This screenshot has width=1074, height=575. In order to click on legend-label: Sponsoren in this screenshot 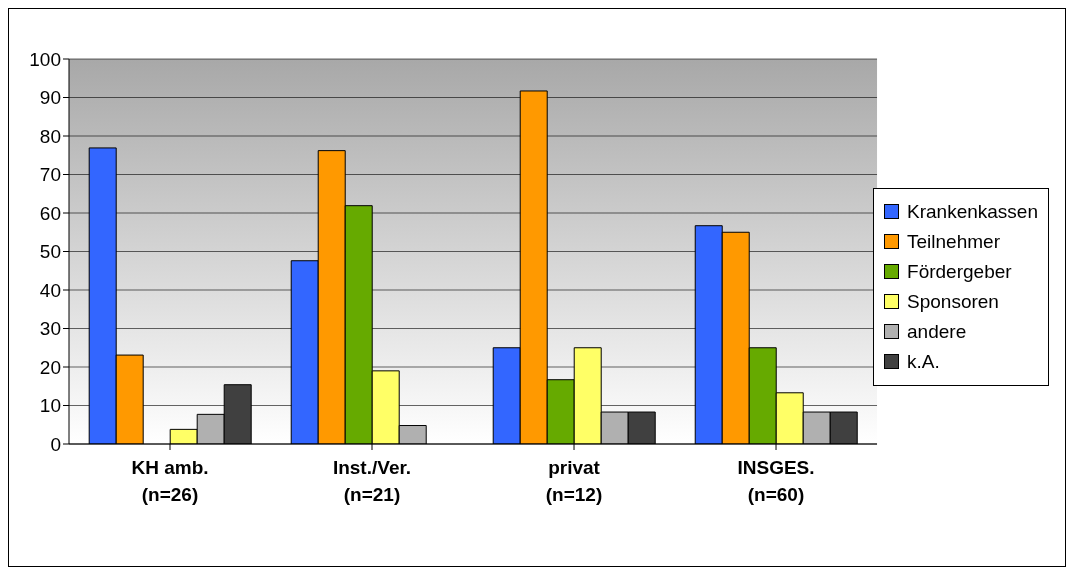, I will do `click(953, 301)`.